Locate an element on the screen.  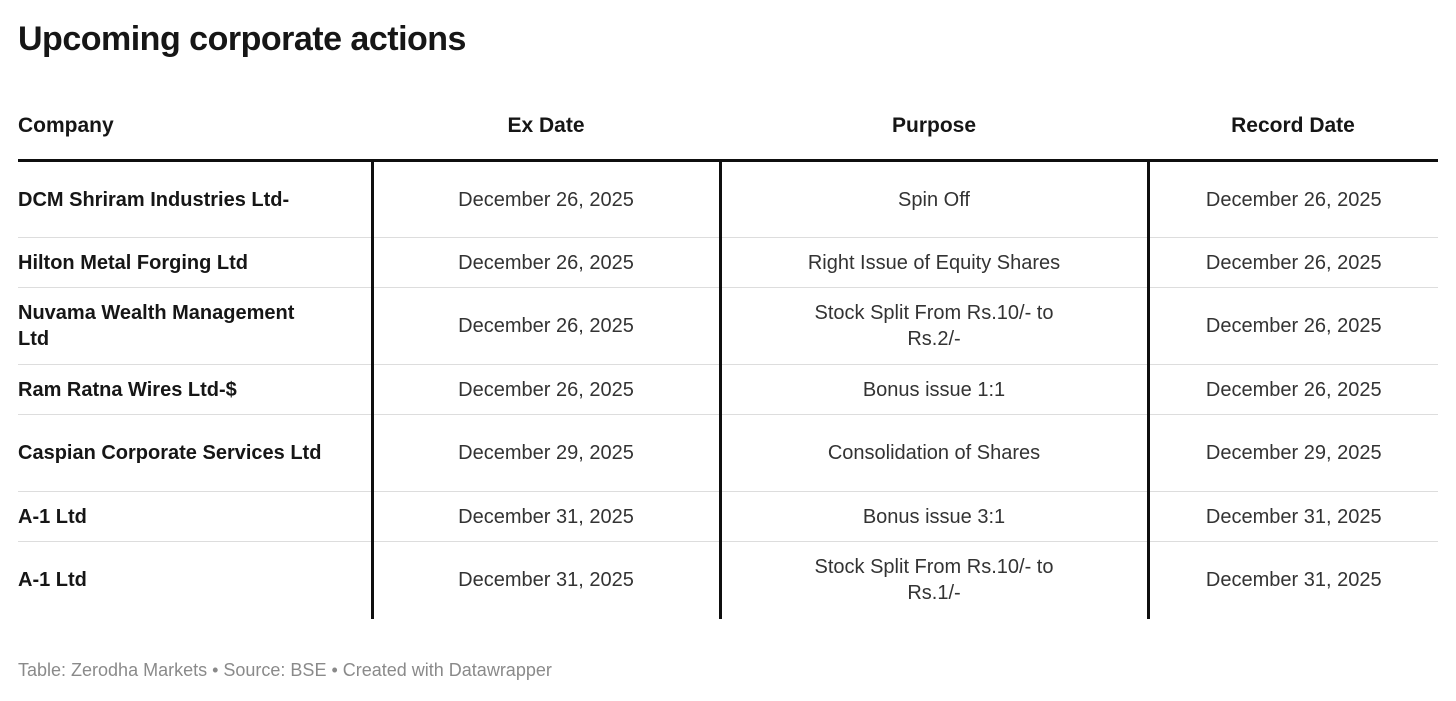
column-header-company: Company is located at coordinates (195, 138).